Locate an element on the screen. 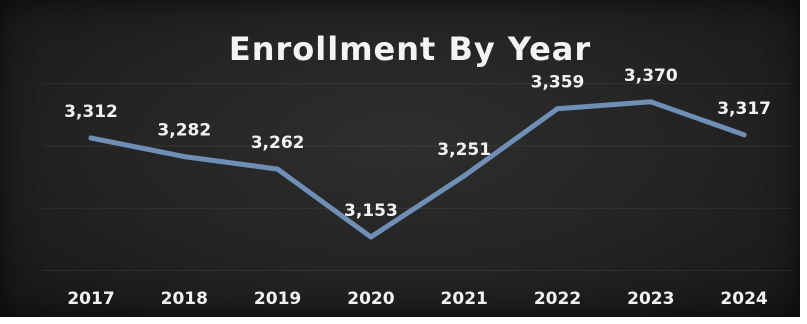 Image resolution: width=807 pixels, height=324 pixels. x-tick-label: 2017 is located at coordinates (90, 299).